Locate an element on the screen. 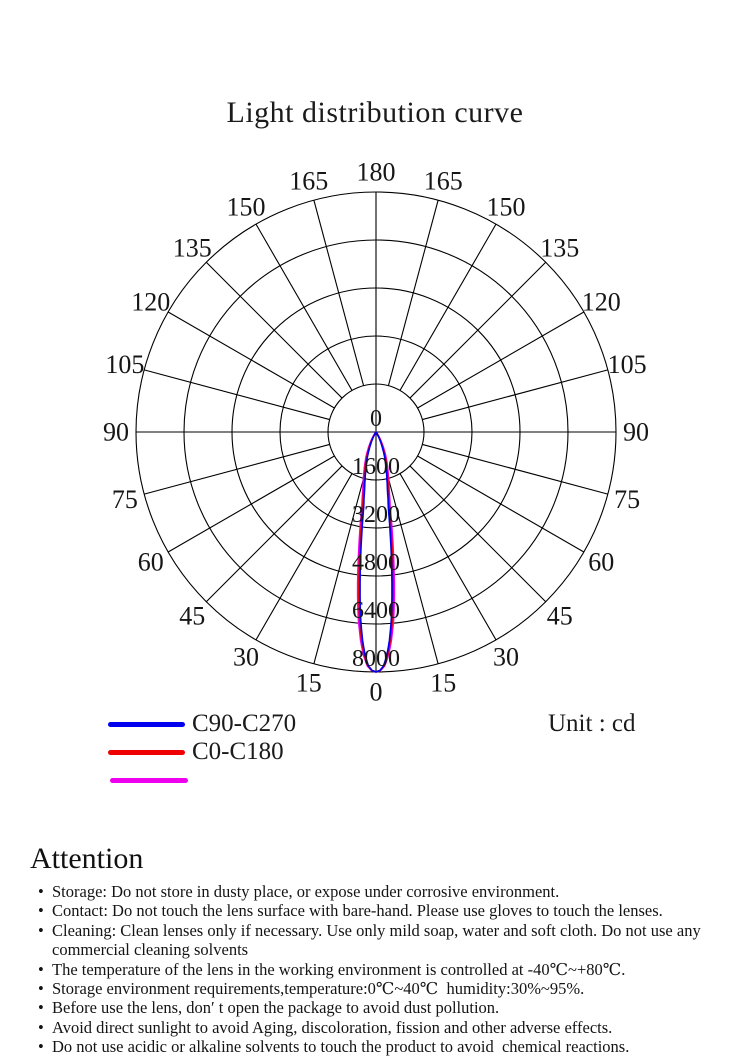  svg-text: 180 is located at coordinates (376, 172).